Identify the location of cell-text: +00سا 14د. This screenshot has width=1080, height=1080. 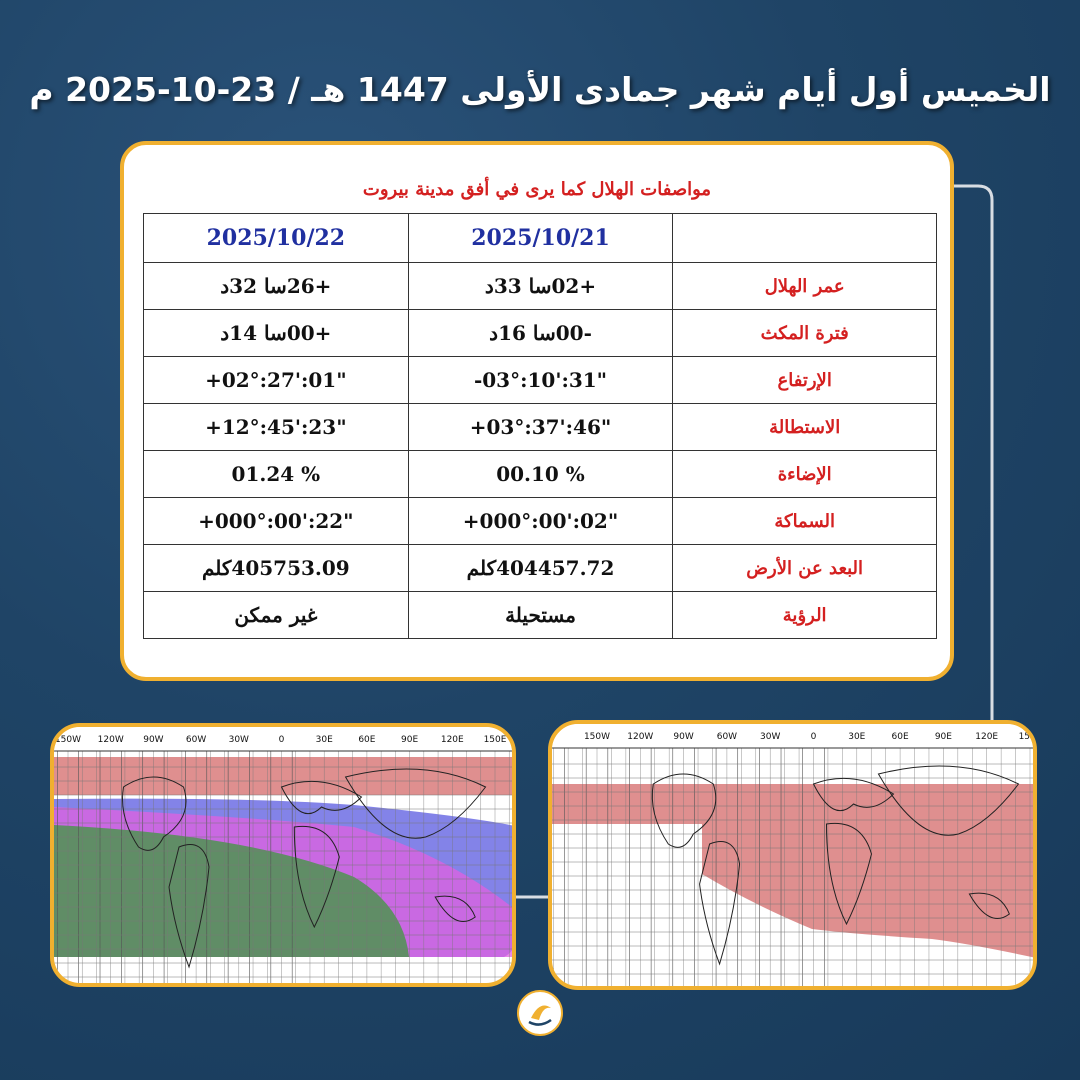
(276, 333).